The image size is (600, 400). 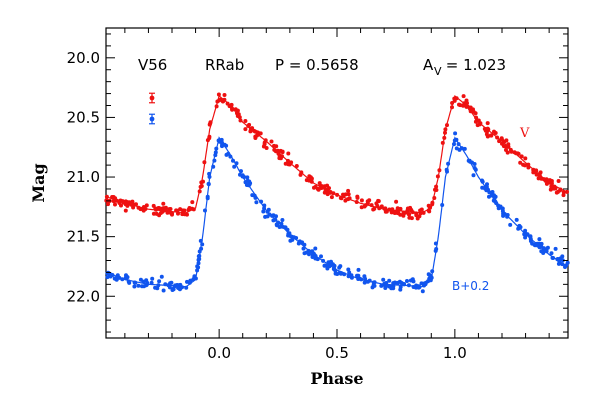 What do you see at coordinates (470, 286) in the screenshot?
I see `series-label-b: B+0.2` at bounding box center [470, 286].